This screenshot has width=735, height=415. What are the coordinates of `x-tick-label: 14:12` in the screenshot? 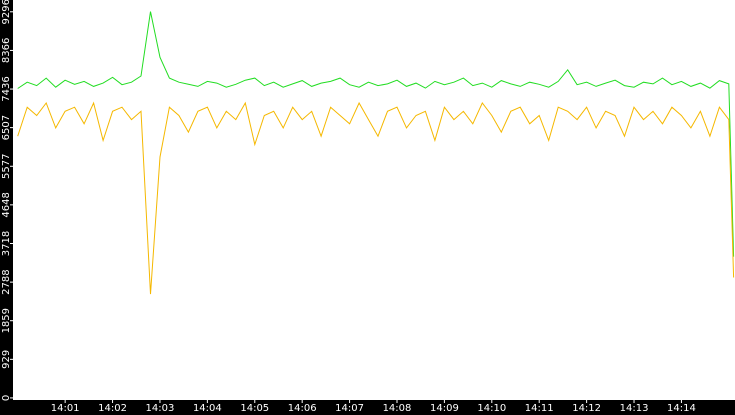 It's located at (586, 408).